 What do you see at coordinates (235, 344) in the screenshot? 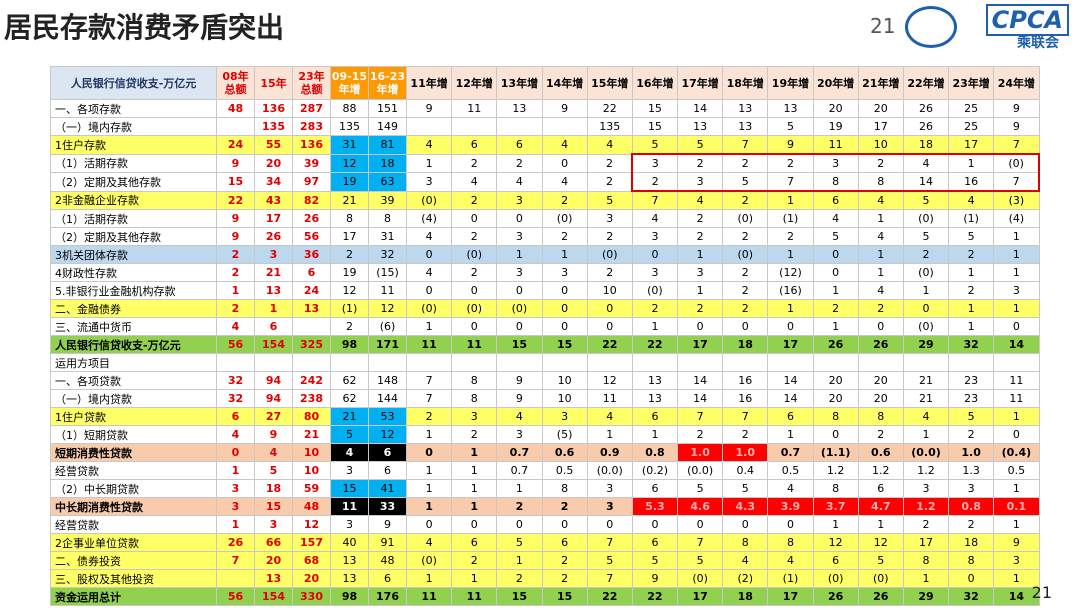
I see `cell: 56` at bounding box center [235, 344].